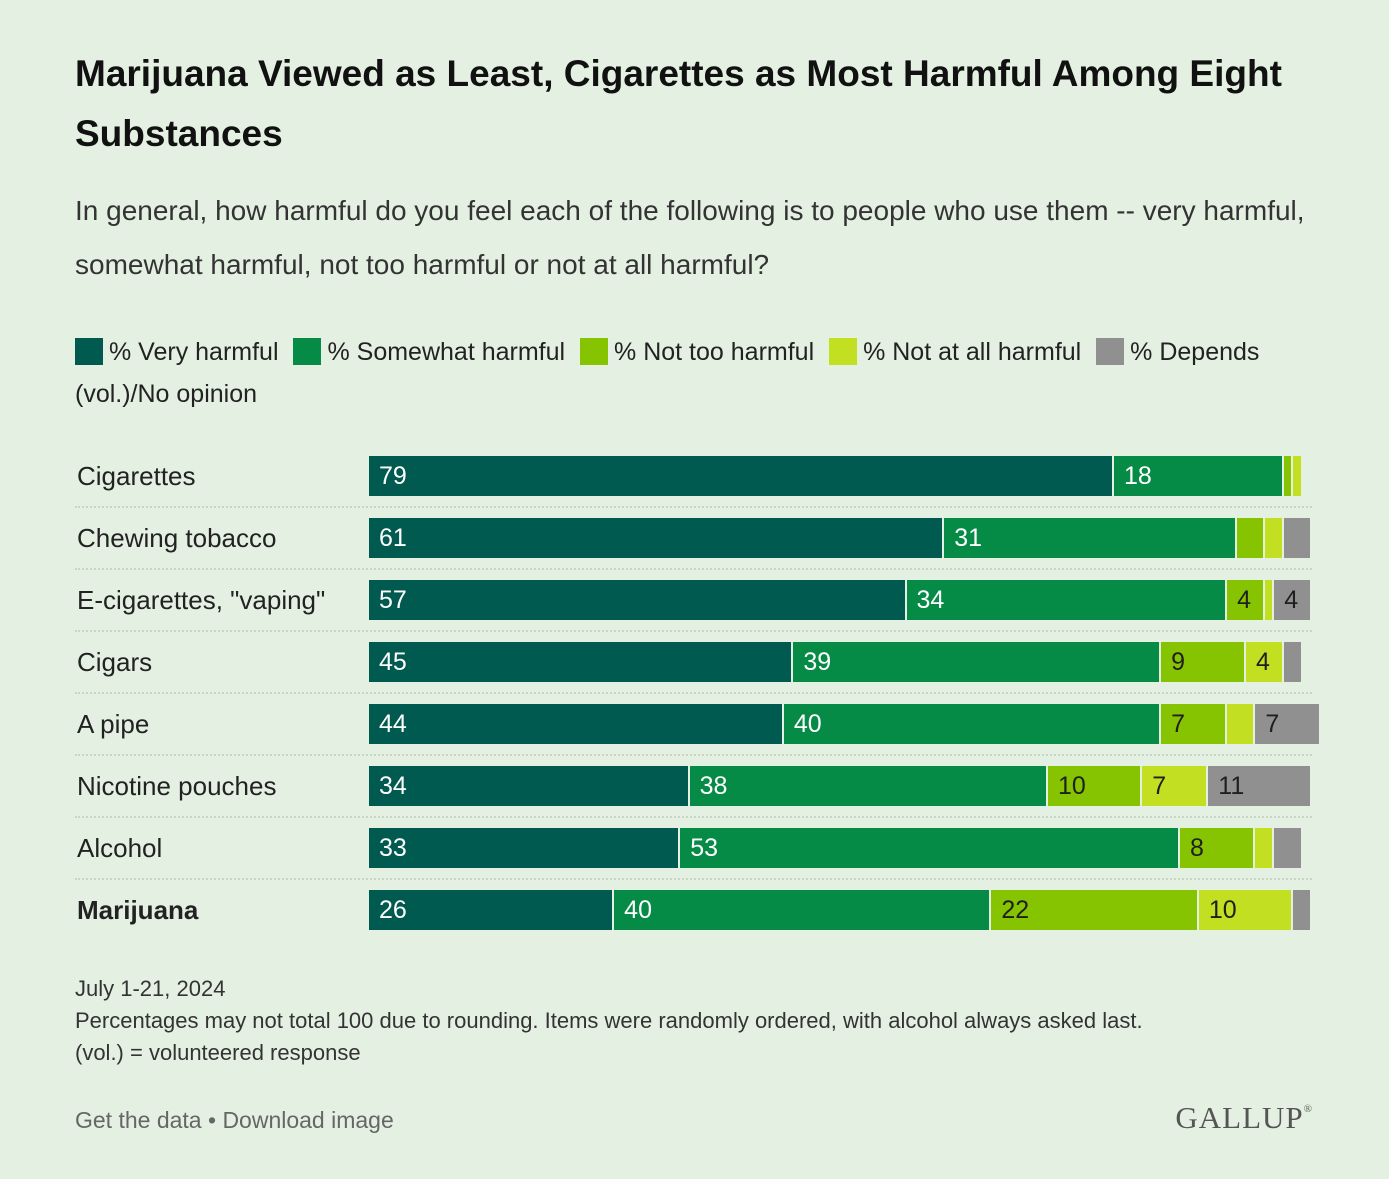 This screenshot has width=1389, height=1179. I want to click on chart-links: Get the data • Download image, so click(234, 1120).